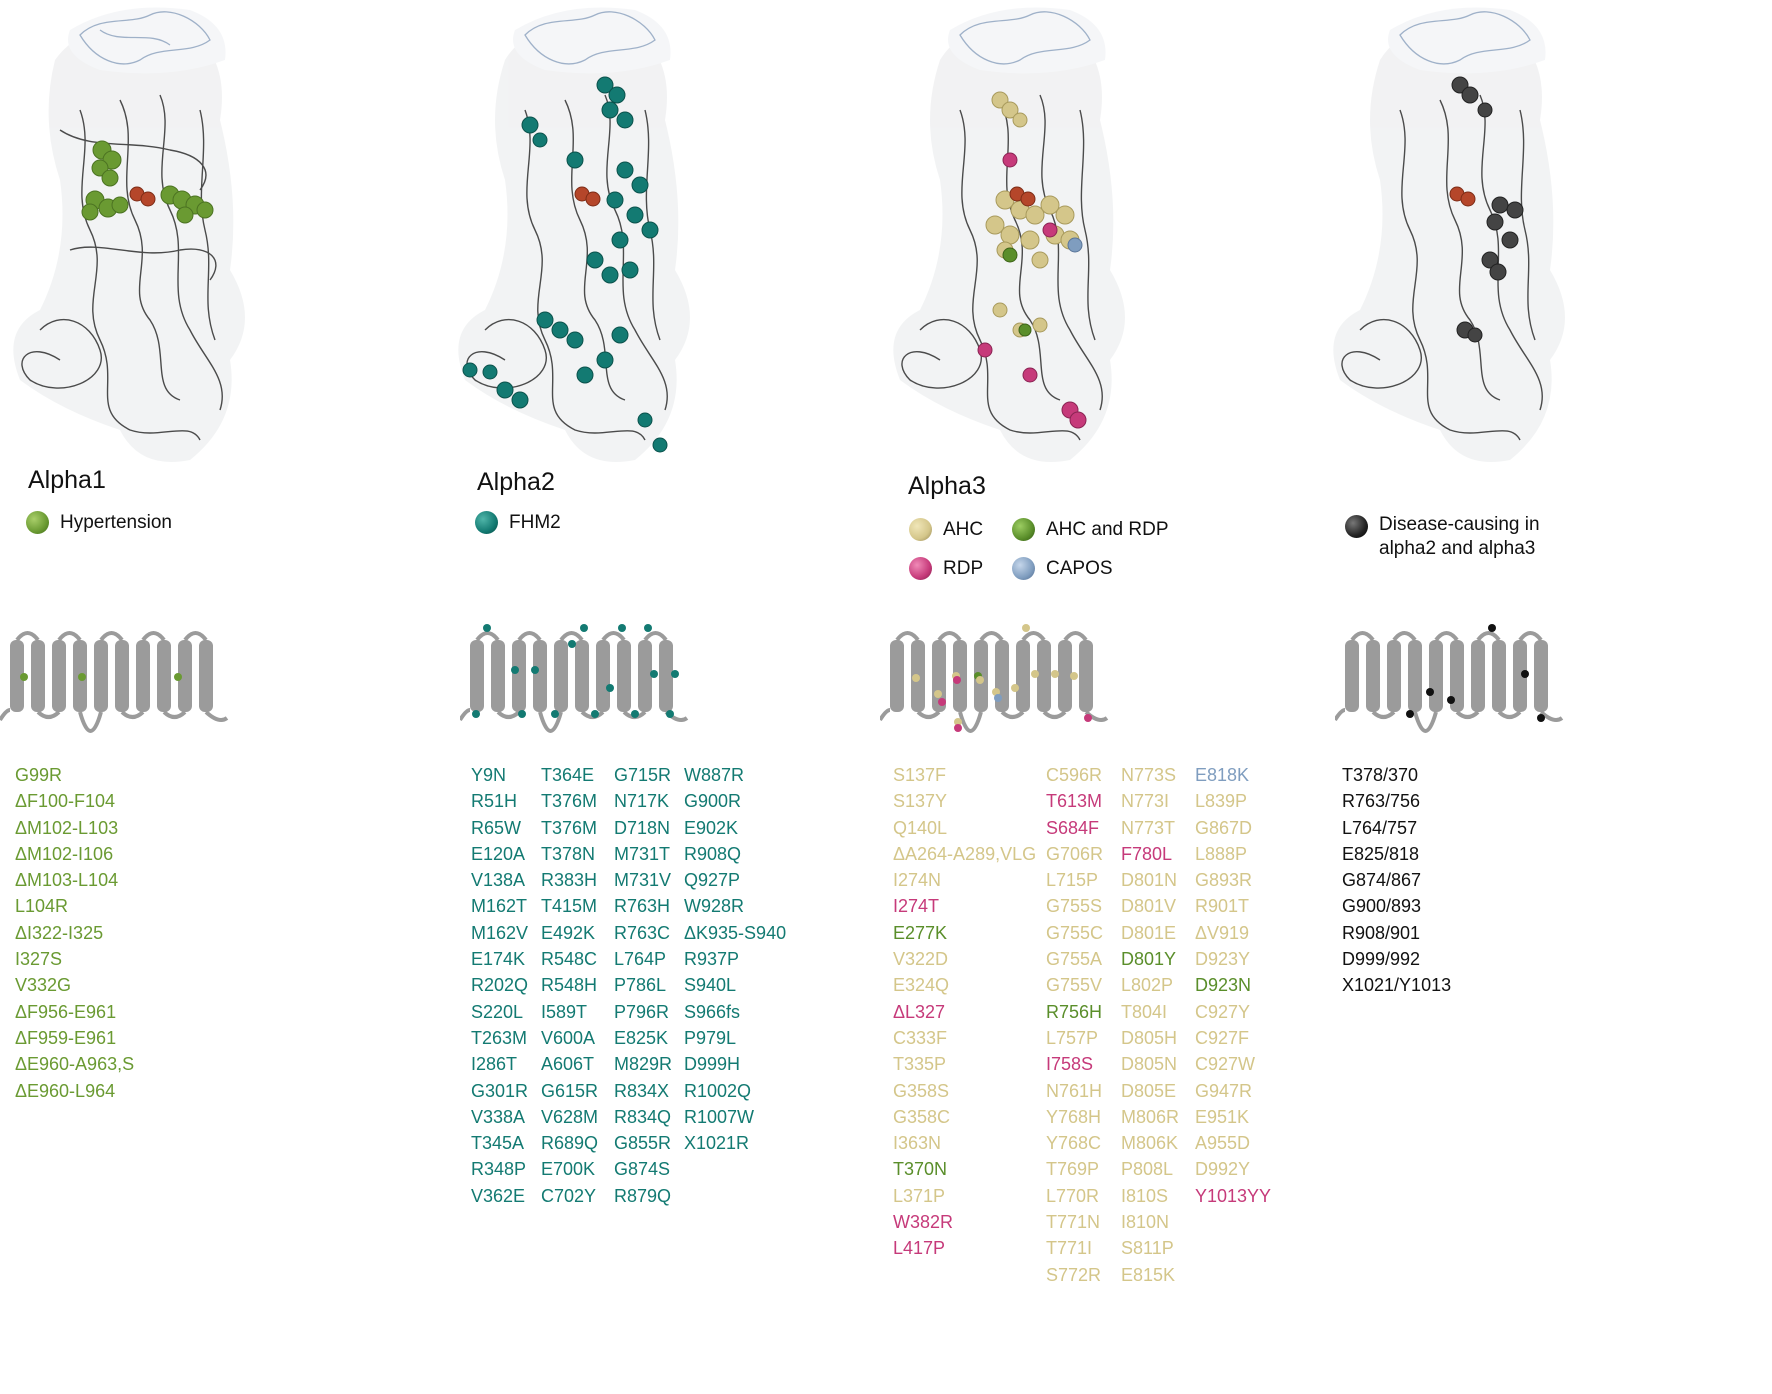 The image size is (1772, 1394). What do you see at coordinates (122, 267) in the screenshot?
I see `backbone-trace` at bounding box center [122, 267].